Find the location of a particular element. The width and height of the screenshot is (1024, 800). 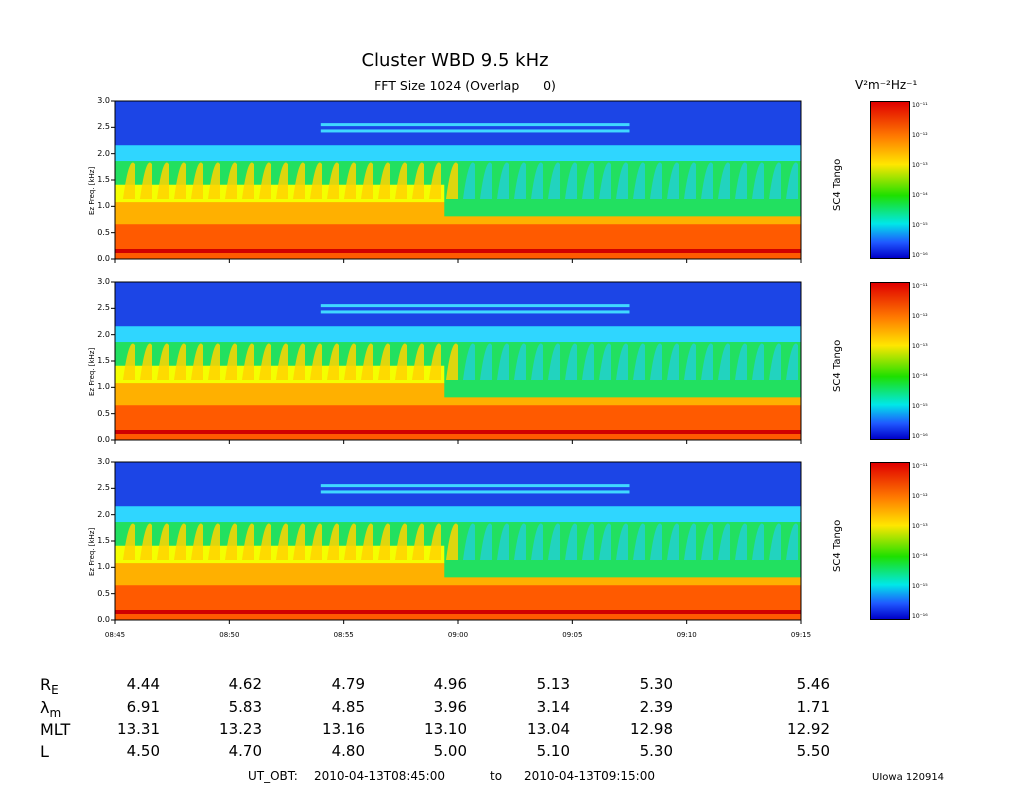

ephemeris-value: 4.70 is located at coordinates (245, 751).